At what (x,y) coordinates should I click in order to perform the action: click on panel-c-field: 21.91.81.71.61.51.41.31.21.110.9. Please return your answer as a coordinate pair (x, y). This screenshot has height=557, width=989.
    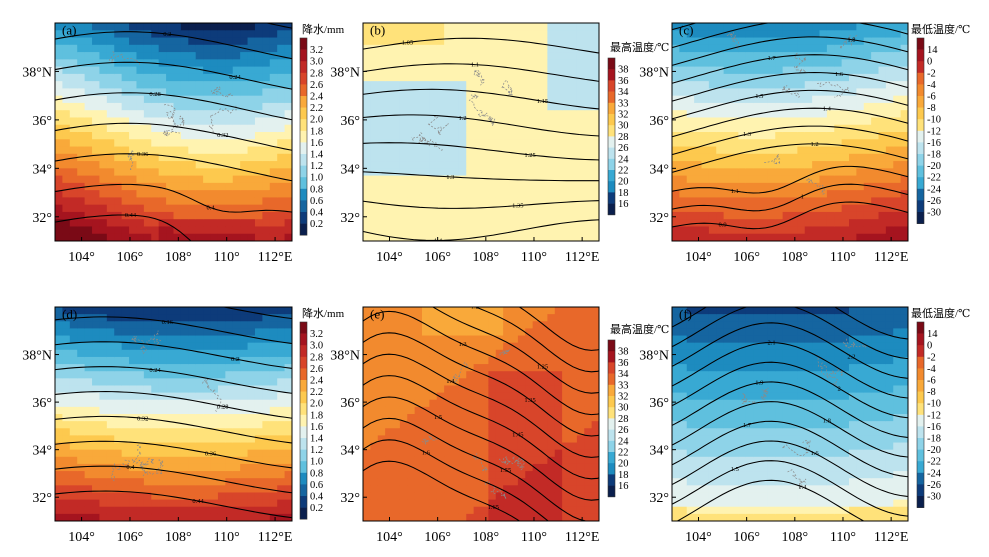
    Looking at the image, I should click on (790, 132).